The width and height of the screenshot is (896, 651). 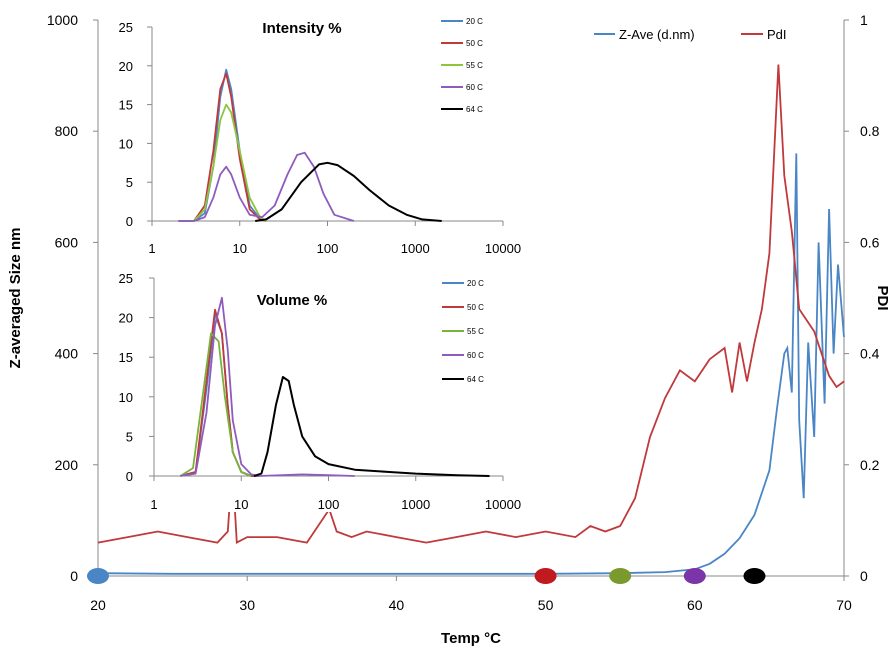 I want to click on volume-legend: 20 C 50 C 55 C 60 C 64 C, so click(x=463, y=331).